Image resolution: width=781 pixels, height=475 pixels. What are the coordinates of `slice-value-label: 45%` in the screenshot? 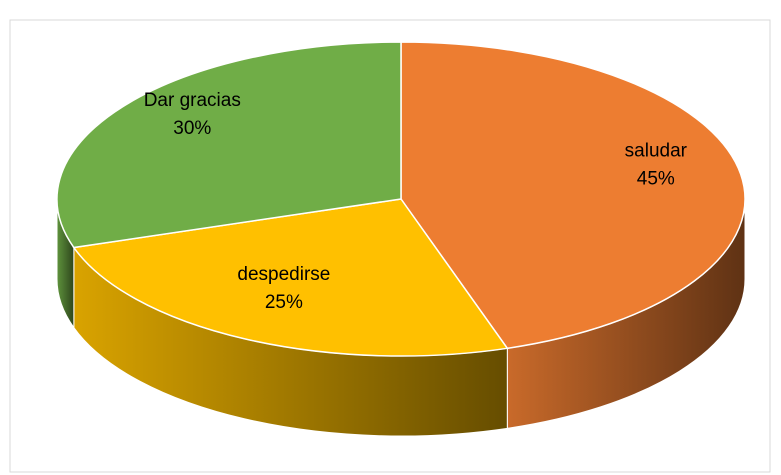 It's located at (656, 179).